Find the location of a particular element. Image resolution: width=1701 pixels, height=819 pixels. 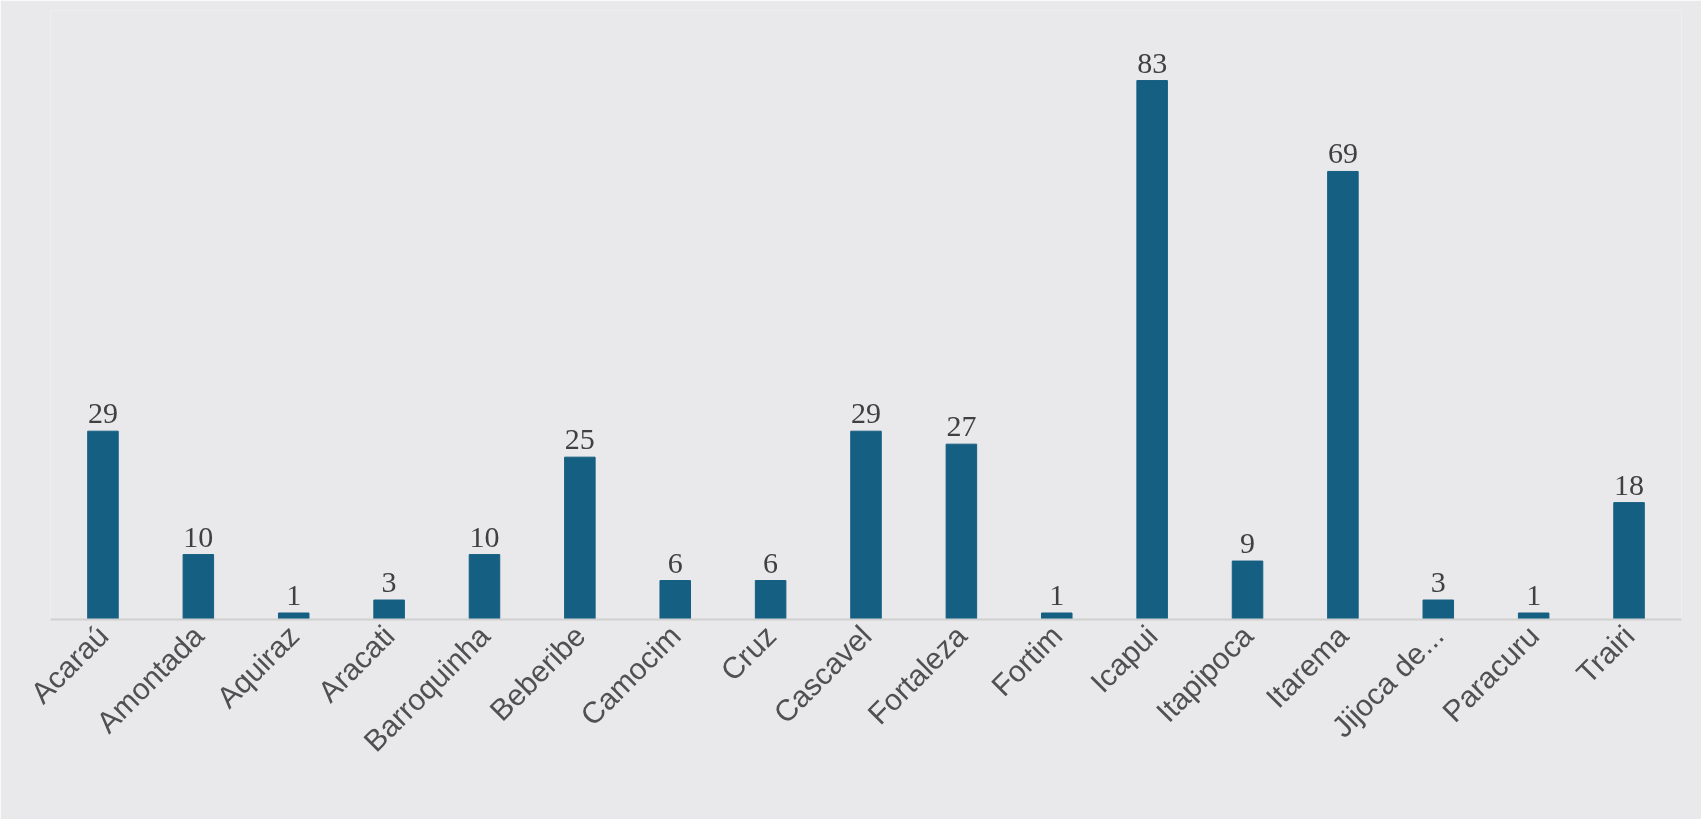

data-label: 69 is located at coordinates (1342, 153).